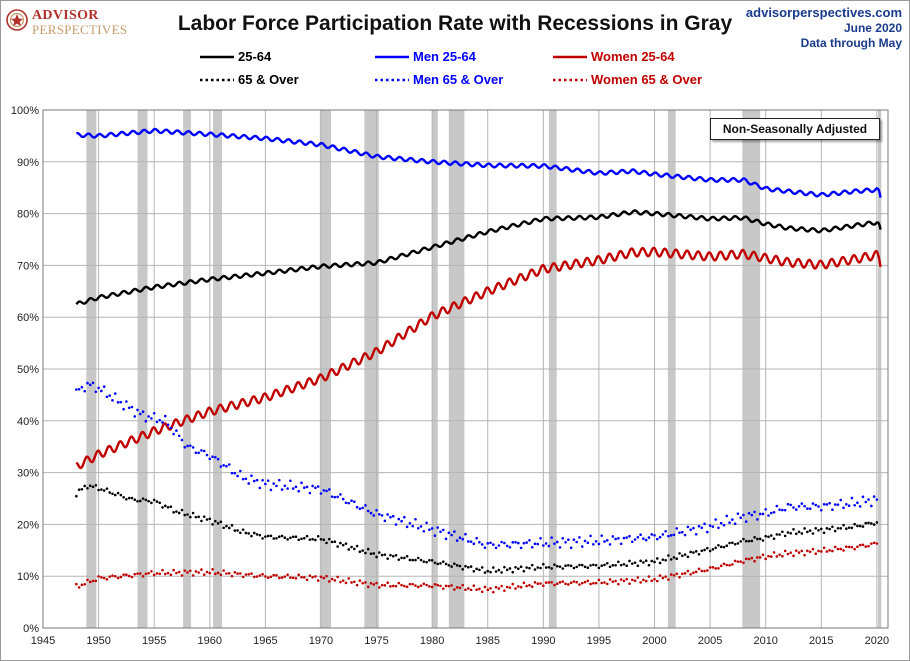  Describe the element at coordinates (432, 641) in the screenshot. I see `x-tick-label: 1980` at that location.